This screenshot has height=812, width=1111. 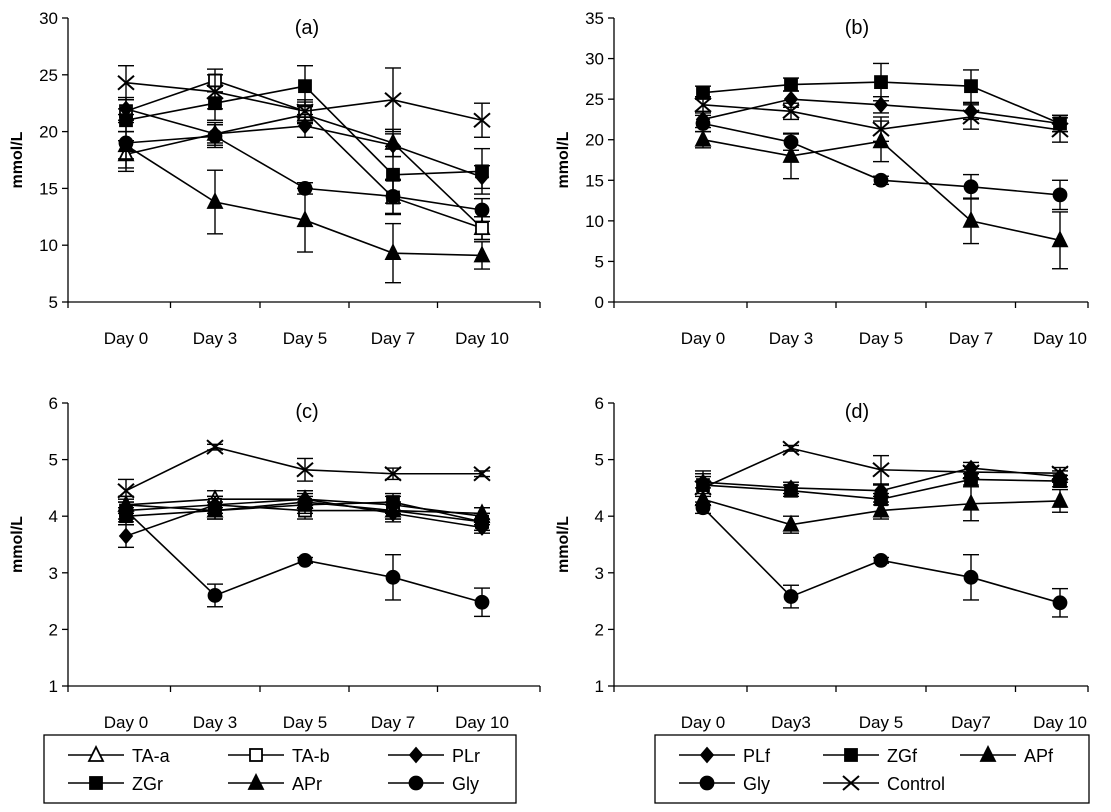 I want to click on y-tick-label: 25, so click(x=48, y=75).